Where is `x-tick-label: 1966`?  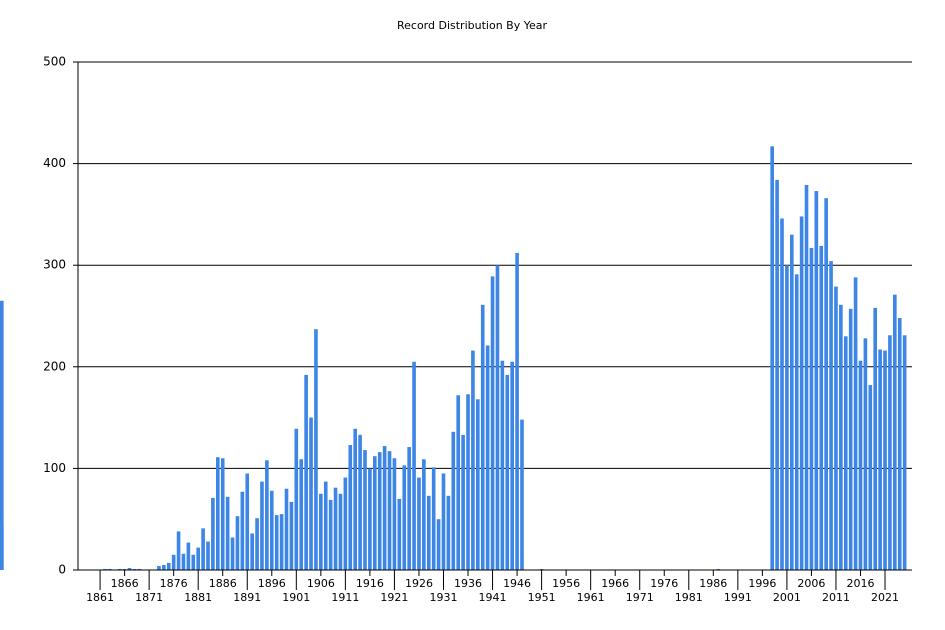
x-tick-label: 1966 is located at coordinates (615, 583).